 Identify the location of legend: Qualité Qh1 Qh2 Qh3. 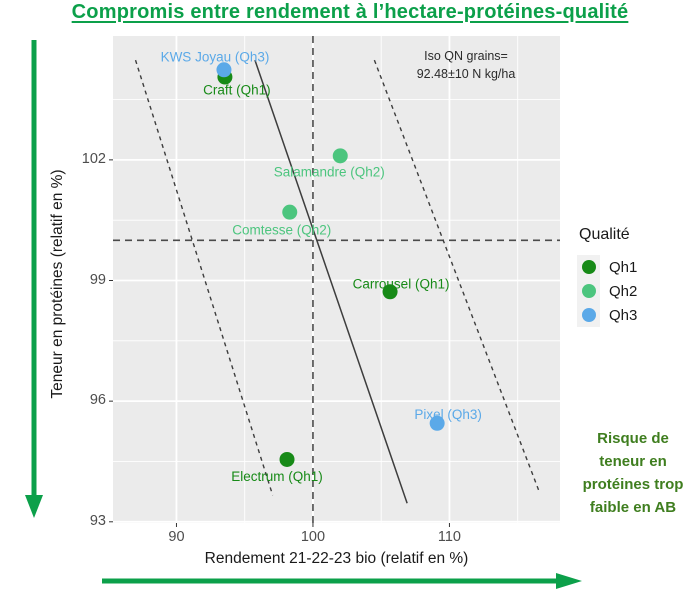
(607, 276).